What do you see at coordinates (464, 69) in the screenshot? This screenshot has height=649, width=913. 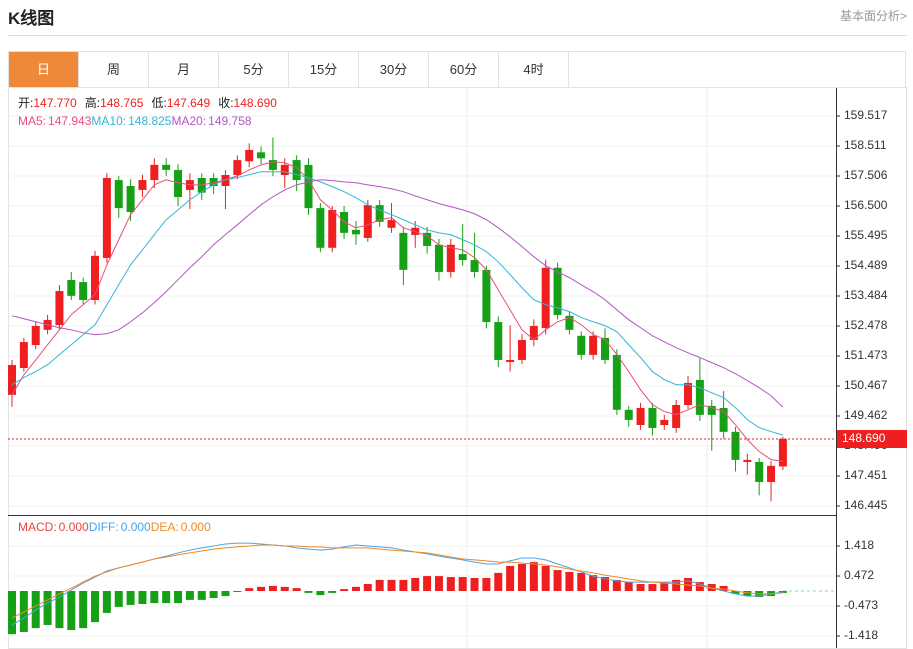 I see `period-tab: 60分` at bounding box center [464, 69].